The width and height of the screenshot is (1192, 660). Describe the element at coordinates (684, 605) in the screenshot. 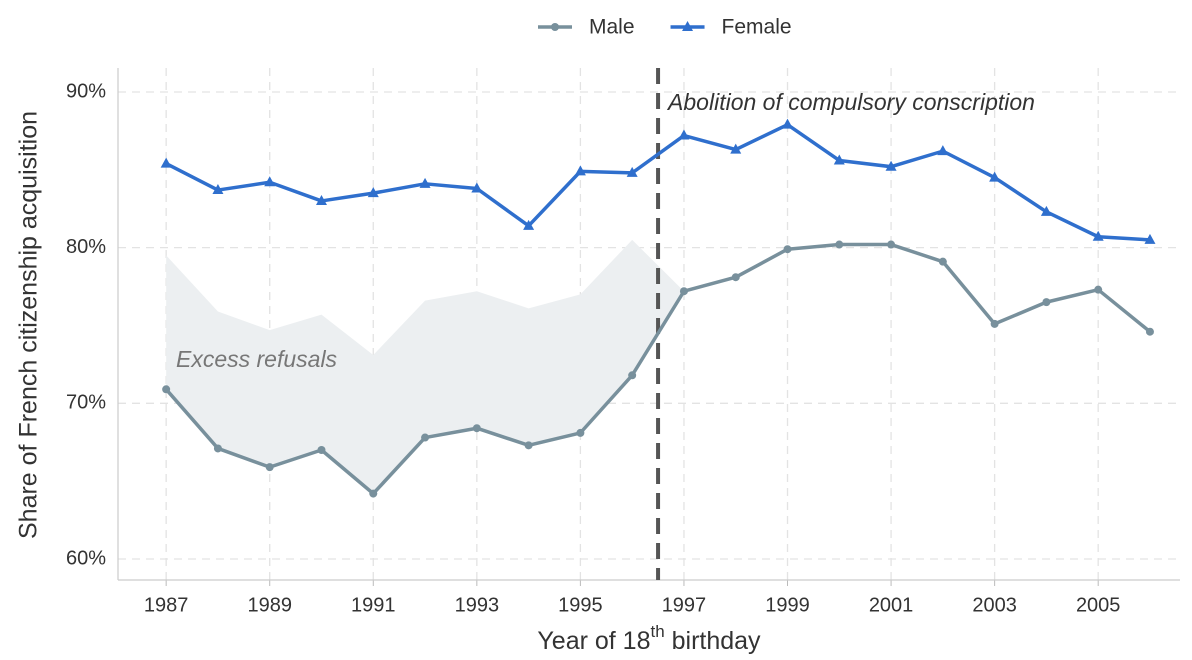

I see `x-tick-label: 1997` at that location.